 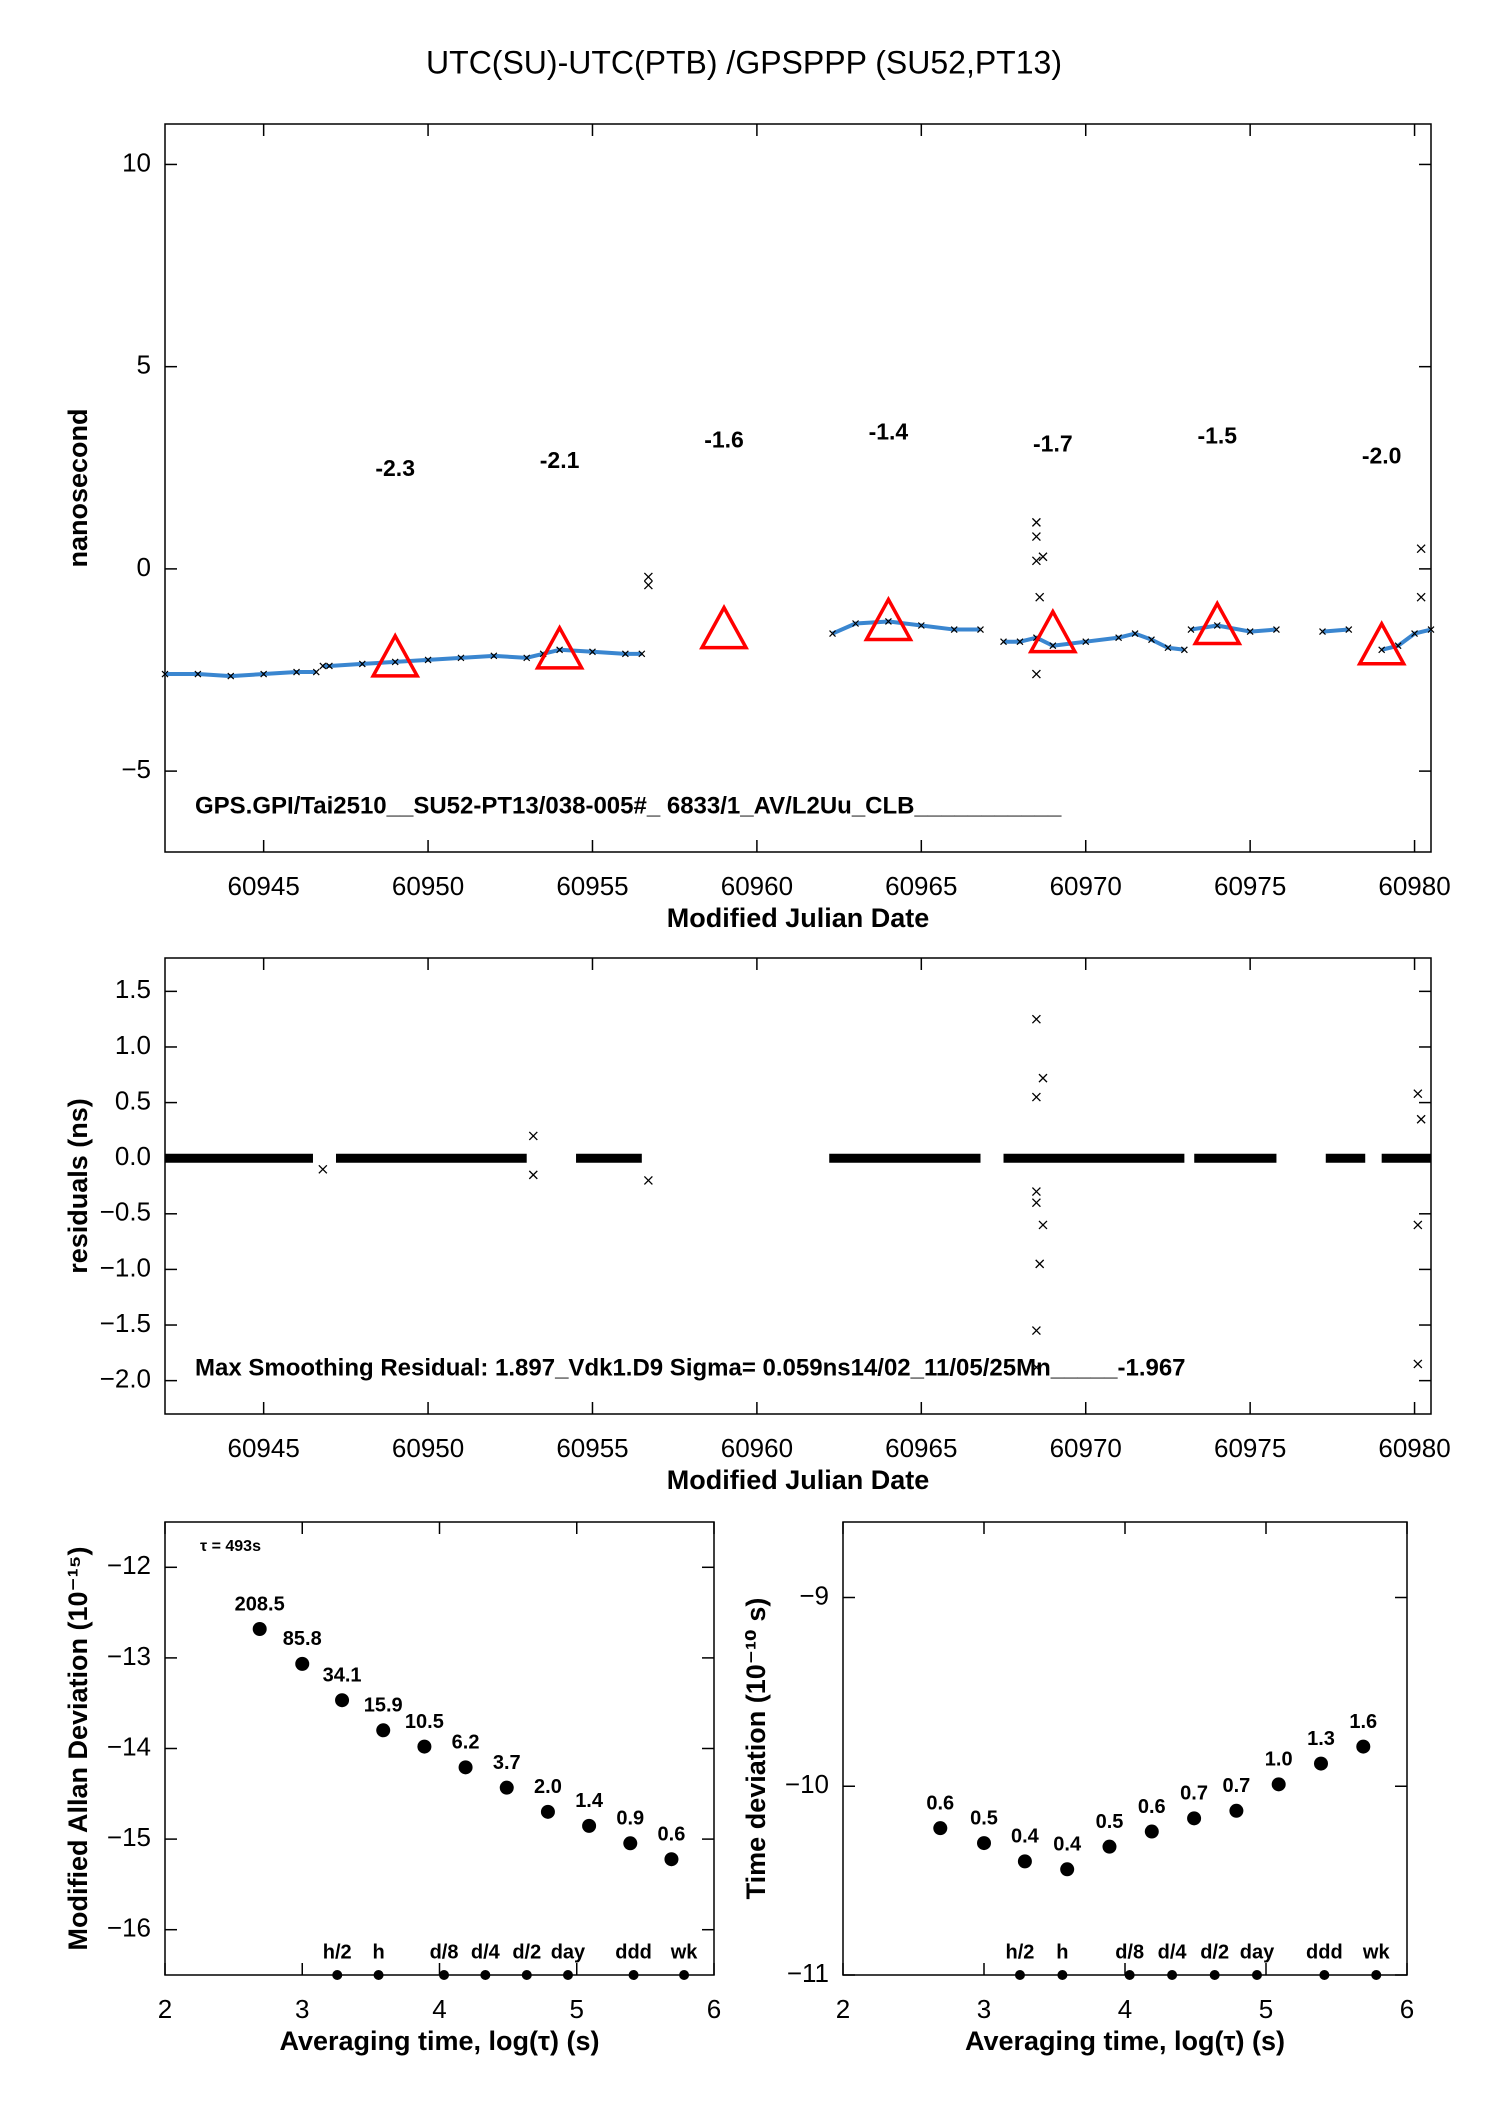 What do you see at coordinates (592, 1448) in the screenshot?
I see `x-tick-label: 60955` at bounding box center [592, 1448].